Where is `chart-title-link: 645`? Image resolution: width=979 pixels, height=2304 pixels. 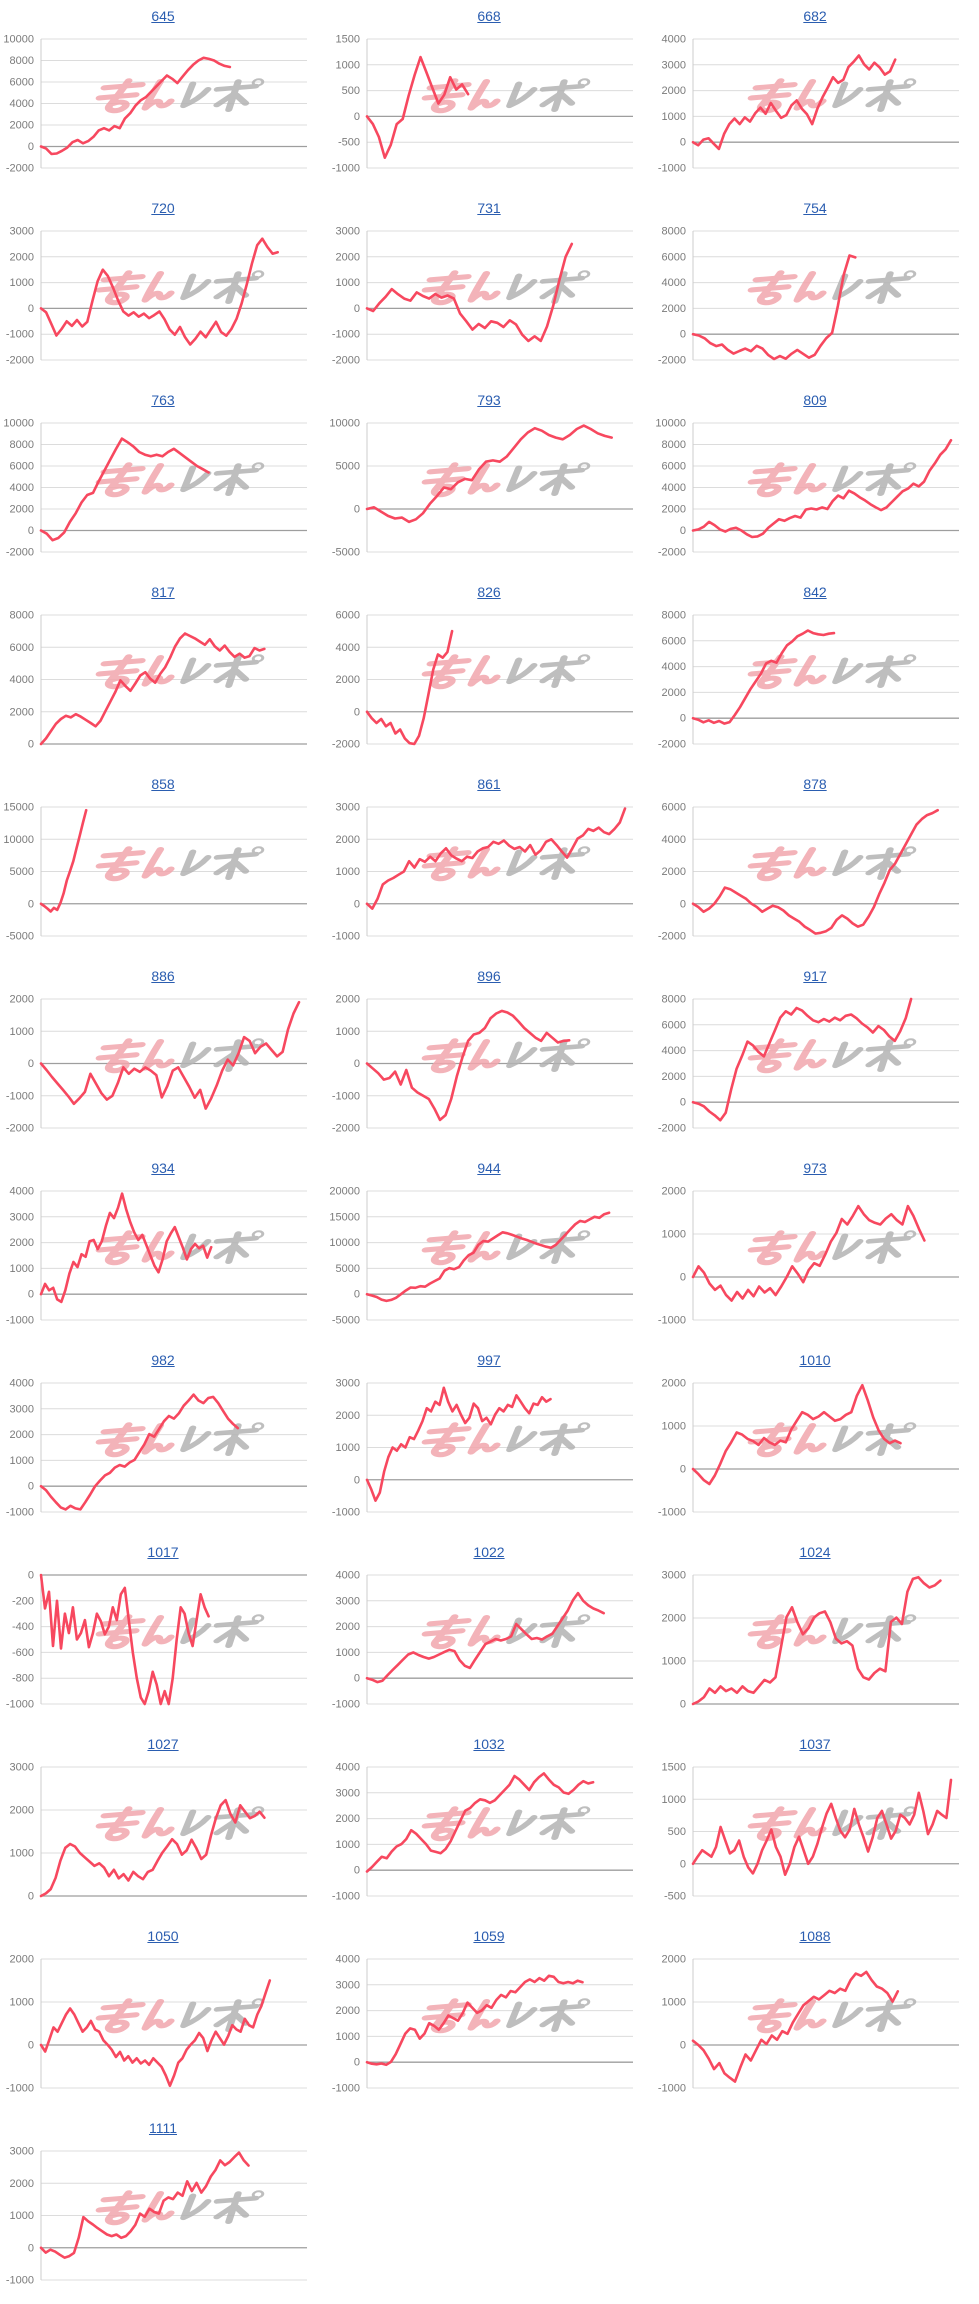 chart-title-link: 645 is located at coordinates (163, 16).